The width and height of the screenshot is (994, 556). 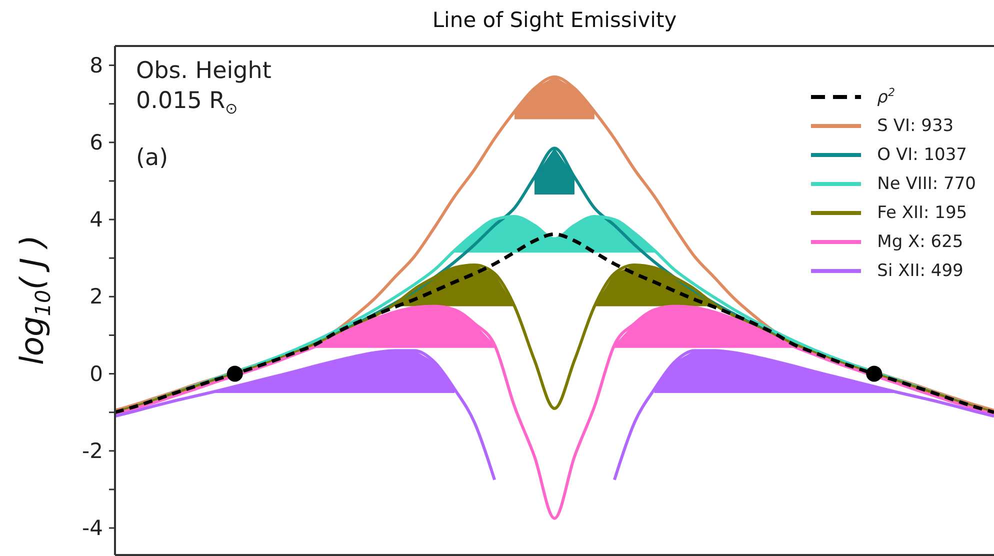 What do you see at coordinates (554, 20) in the screenshot?
I see `chart-title: Line of Sight Emissivity` at bounding box center [554, 20].